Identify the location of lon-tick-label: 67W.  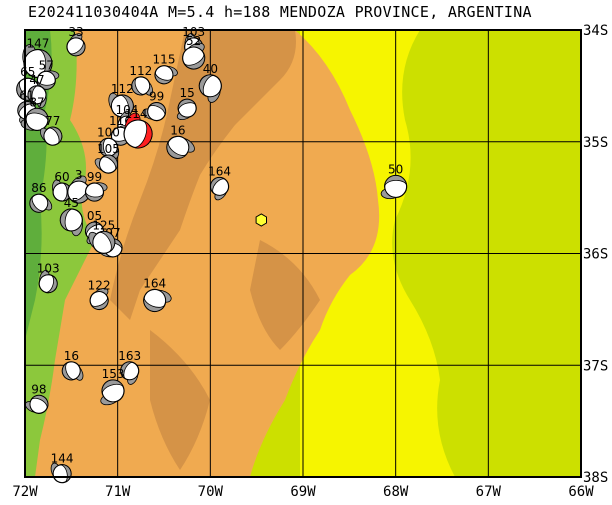
(489, 492).